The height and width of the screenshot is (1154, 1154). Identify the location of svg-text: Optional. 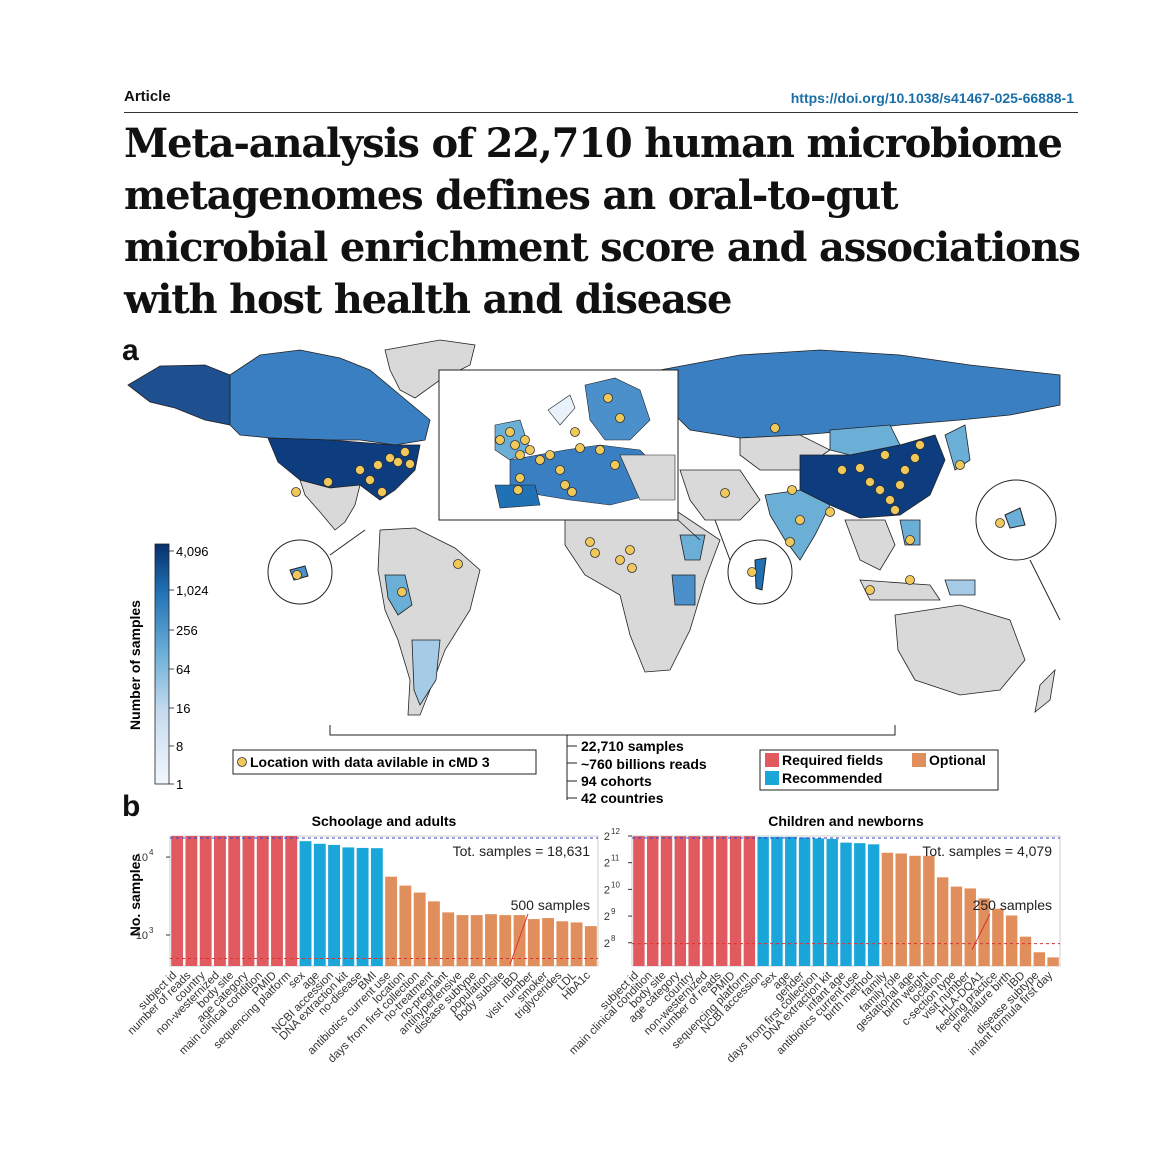
(957, 760).